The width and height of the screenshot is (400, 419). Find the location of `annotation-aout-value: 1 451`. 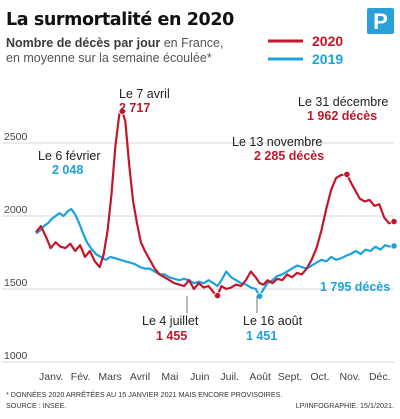

annotation-aout-value: 1 451 is located at coordinates (261, 336).